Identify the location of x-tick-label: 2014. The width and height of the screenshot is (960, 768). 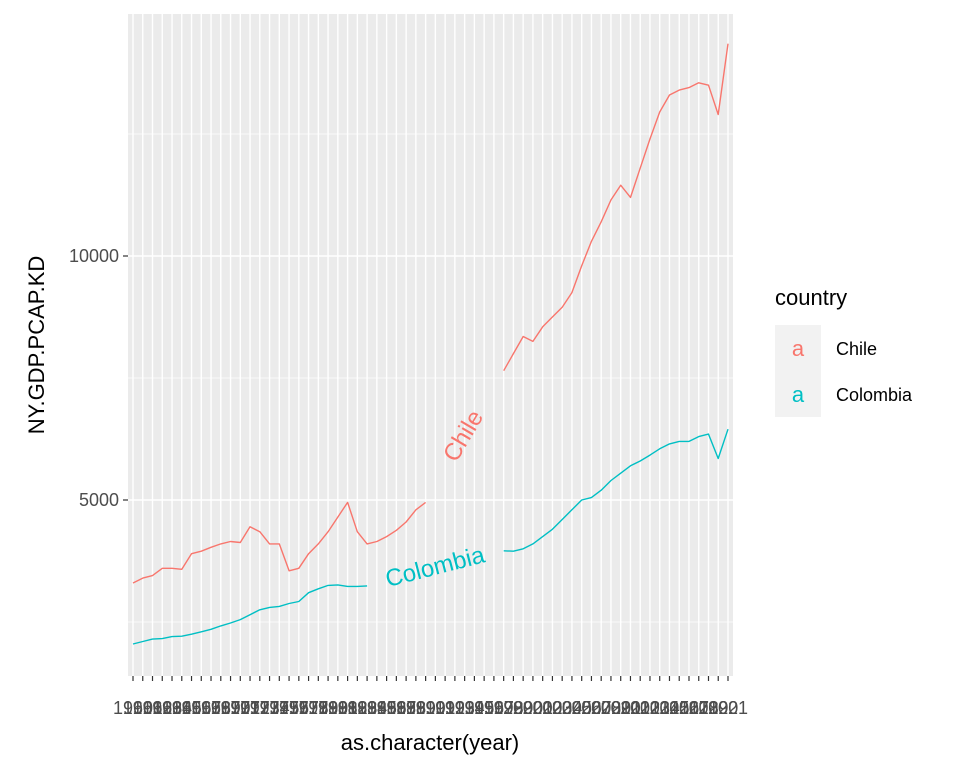
(660, 708).